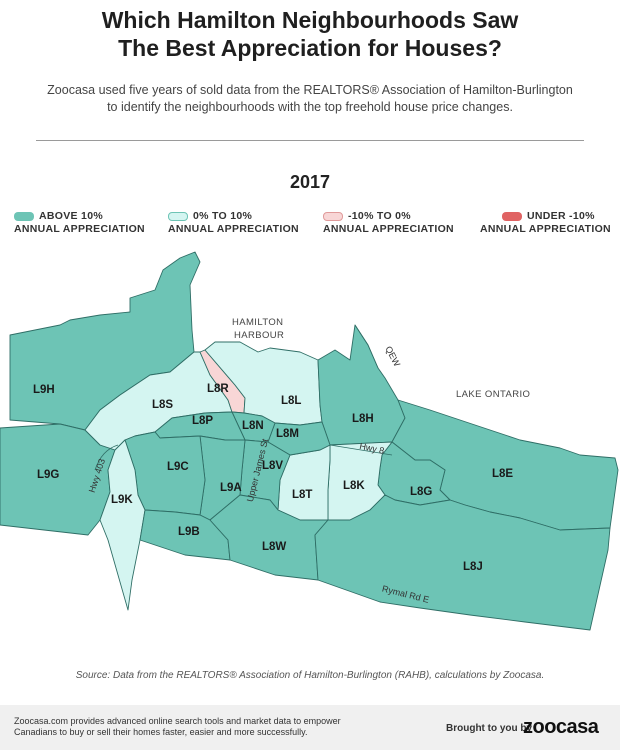 The image size is (620, 750). I want to click on legend-under-neg10-sub: ANNUAL APPRECIATION, so click(545, 229).